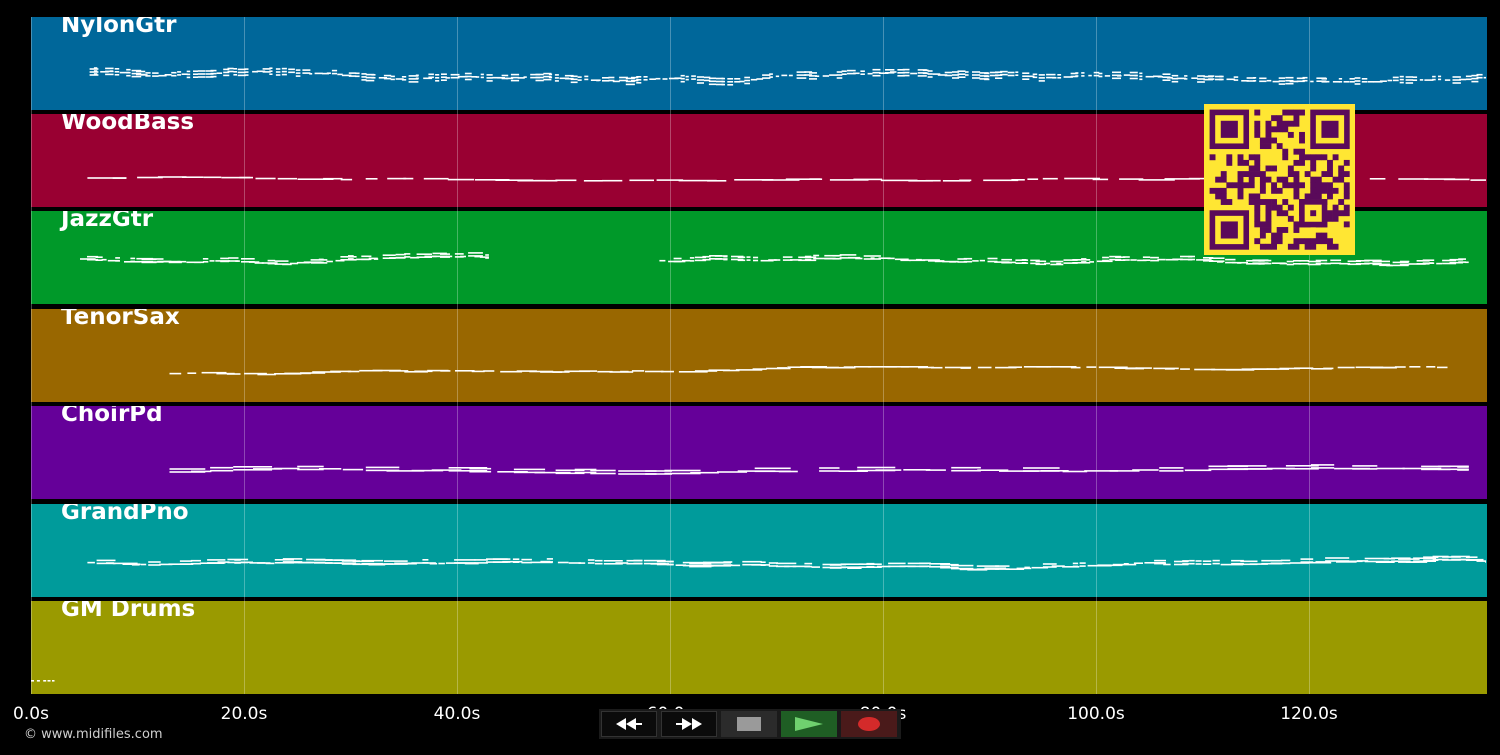 This screenshot has height=755, width=1500. Describe the element at coordinates (809, 724) in the screenshot. I see `play-button` at that location.